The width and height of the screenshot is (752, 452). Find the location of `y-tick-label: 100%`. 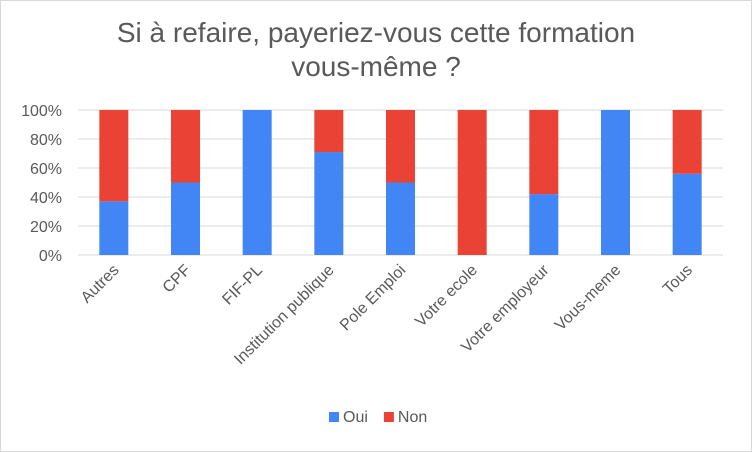

y-tick-label: 100% is located at coordinates (41, 111).